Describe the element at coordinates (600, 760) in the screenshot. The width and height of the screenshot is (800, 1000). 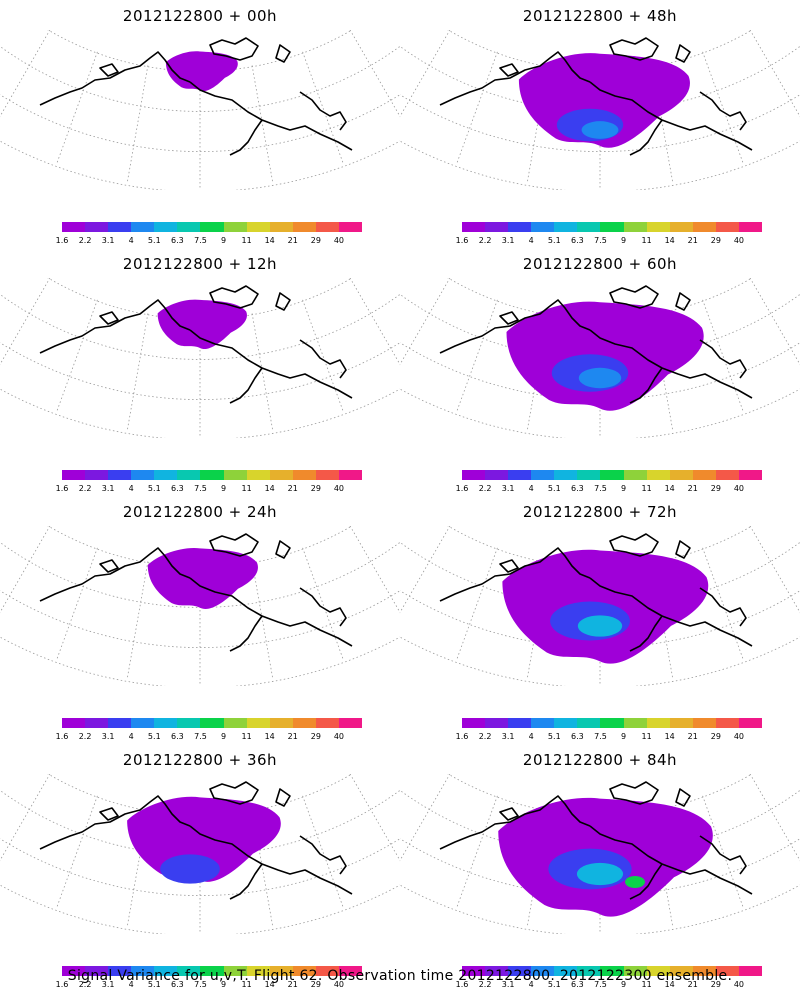
I see `panel-title: 2012122800 + 84h` at that location.